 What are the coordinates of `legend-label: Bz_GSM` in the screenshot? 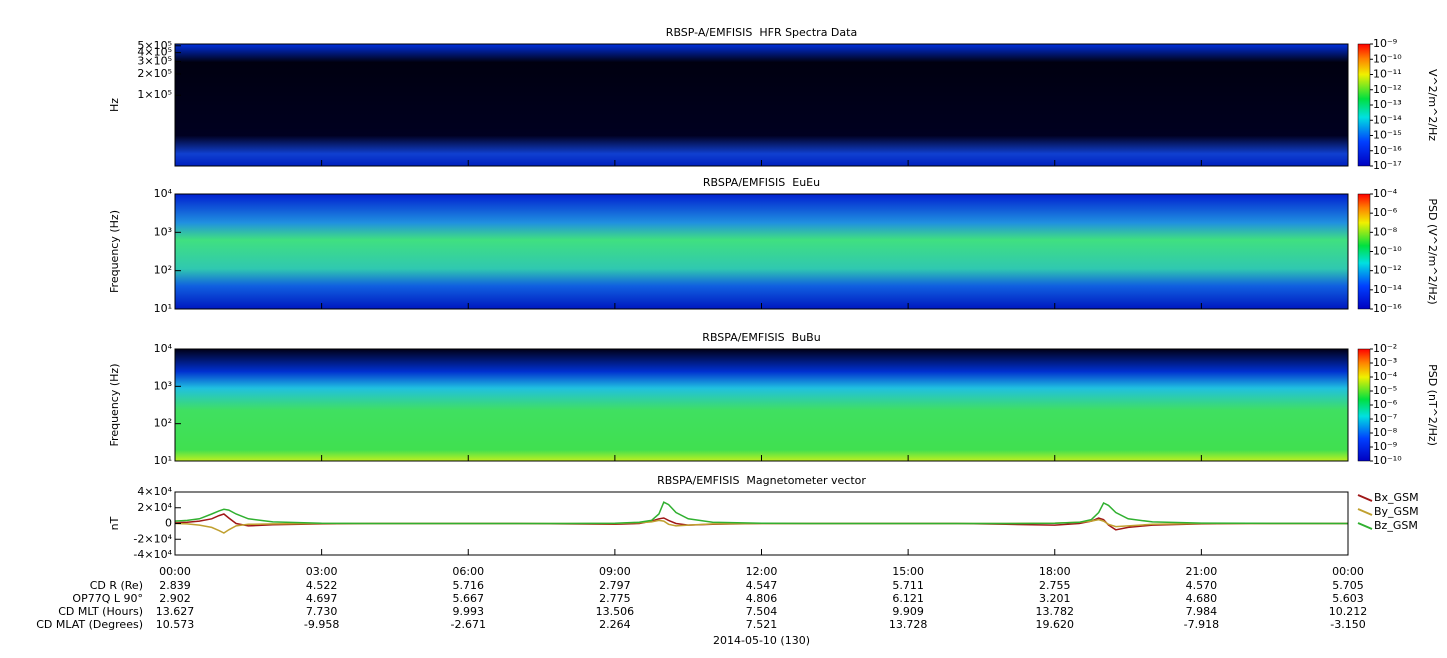 It's located at (1396, 525).